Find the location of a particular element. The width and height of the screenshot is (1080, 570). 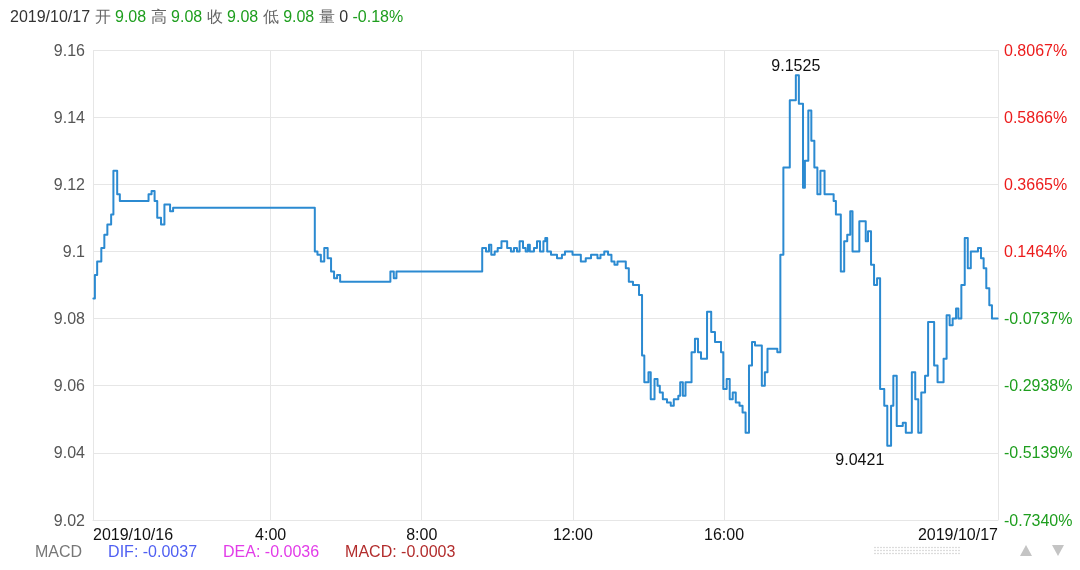

y-tick-label: 9.08 is located at coordinates (69, 319).